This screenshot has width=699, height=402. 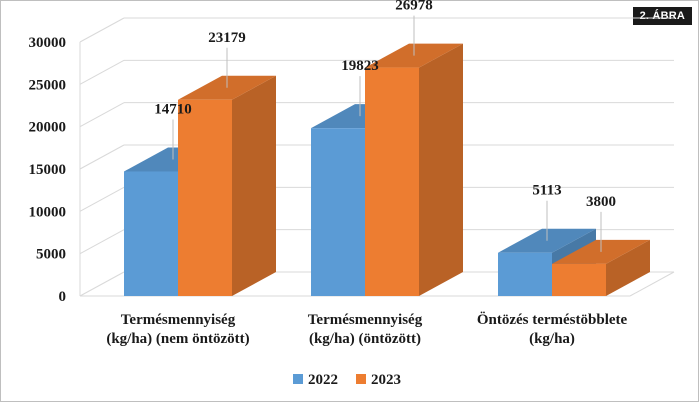 What do you see at coordinates (546, 191) in the screenshot?
I see `data-label: 5113` at bounding box center [546, 191].